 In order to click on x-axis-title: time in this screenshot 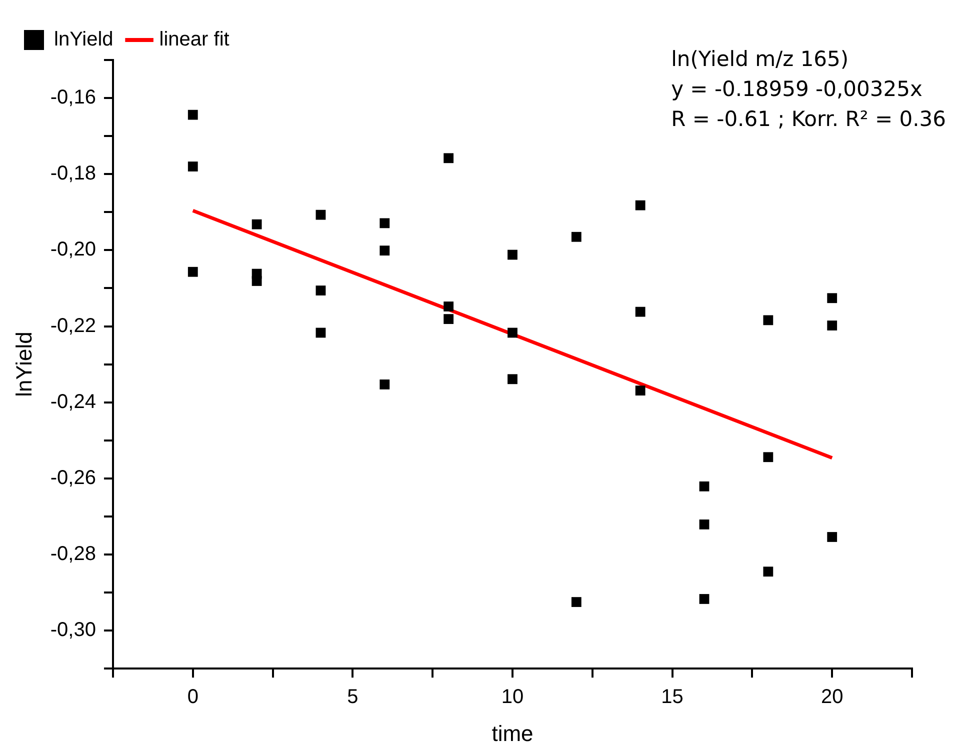, I will do `click(513, 733)`.